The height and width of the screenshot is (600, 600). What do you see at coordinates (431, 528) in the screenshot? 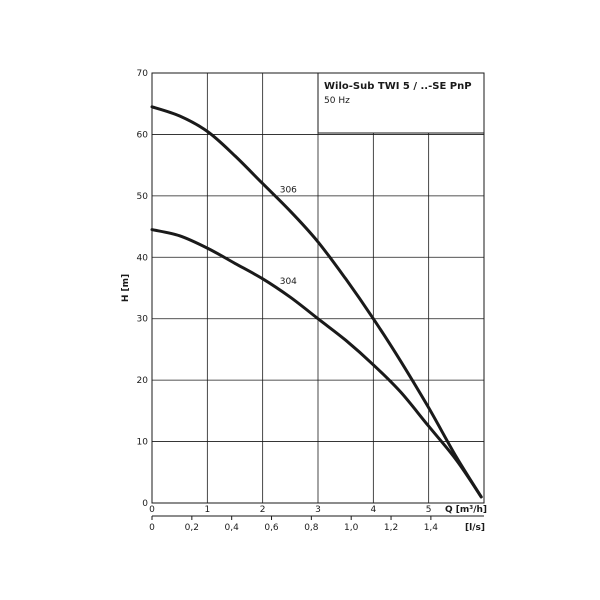
I see `x2-tick-label: 1,4` at bounding box center [431, 528].